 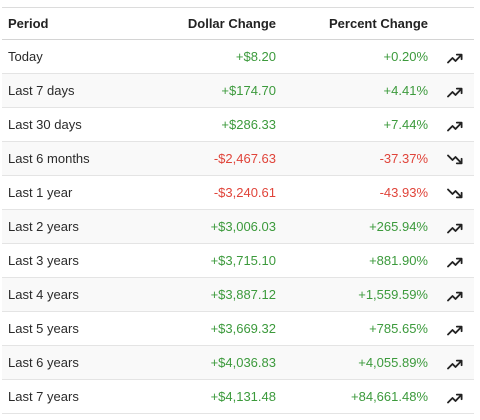 I want to click on dollar-change-cell: +$3,669.32, so click(x=221, y=328).